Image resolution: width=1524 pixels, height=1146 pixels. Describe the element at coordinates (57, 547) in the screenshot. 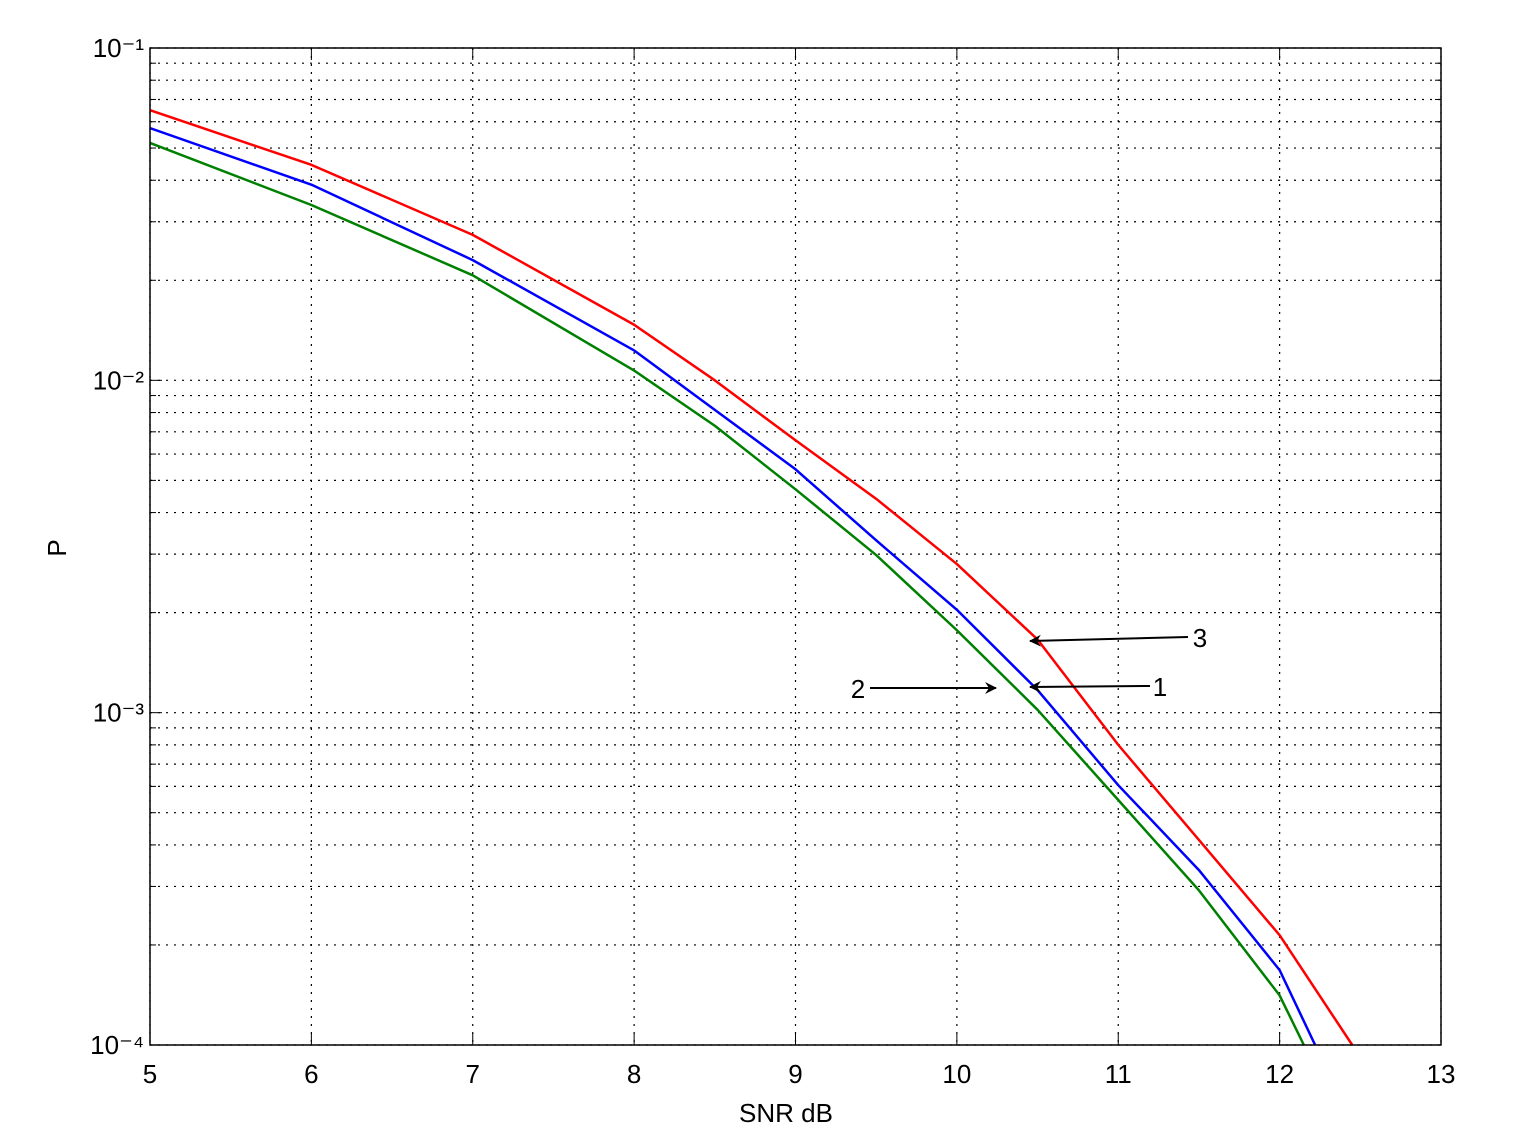

I see `y-axis-label: P` at that location.